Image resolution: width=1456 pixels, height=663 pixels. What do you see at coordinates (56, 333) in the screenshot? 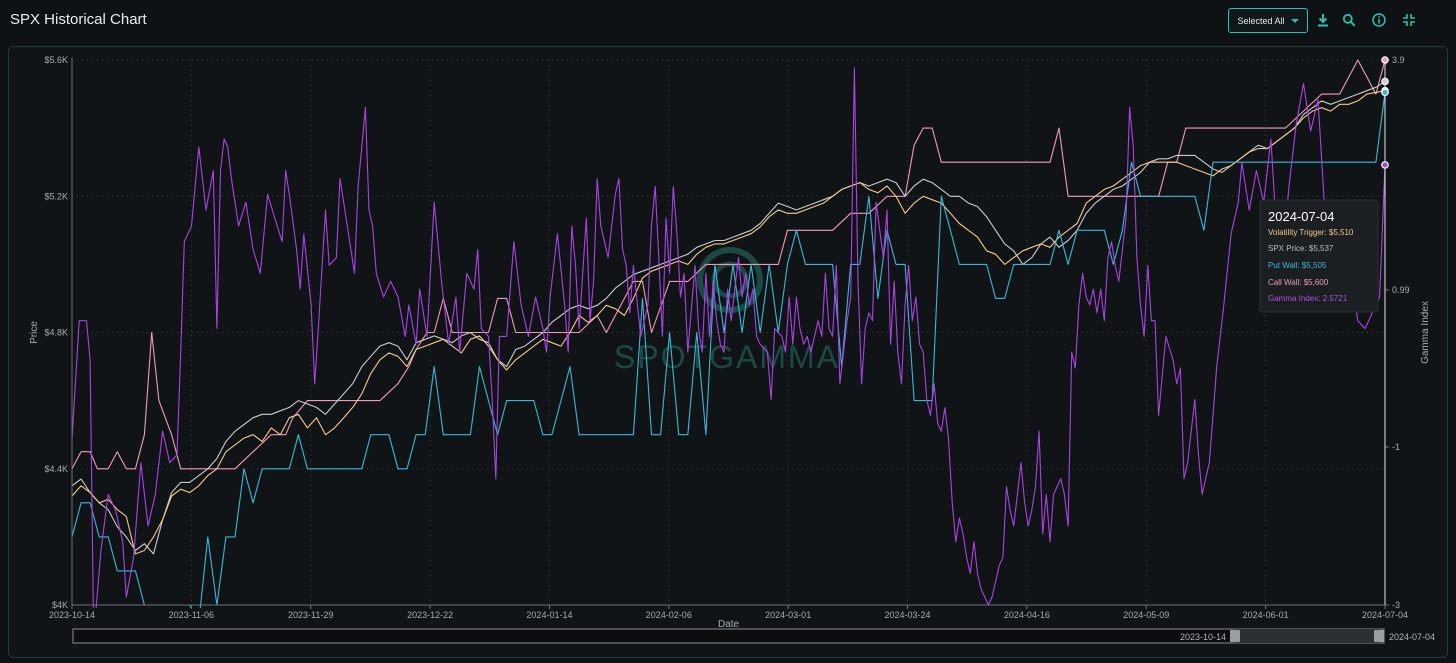
I see `y-tick-label: $4.8K` at bounding box center [56, 333].